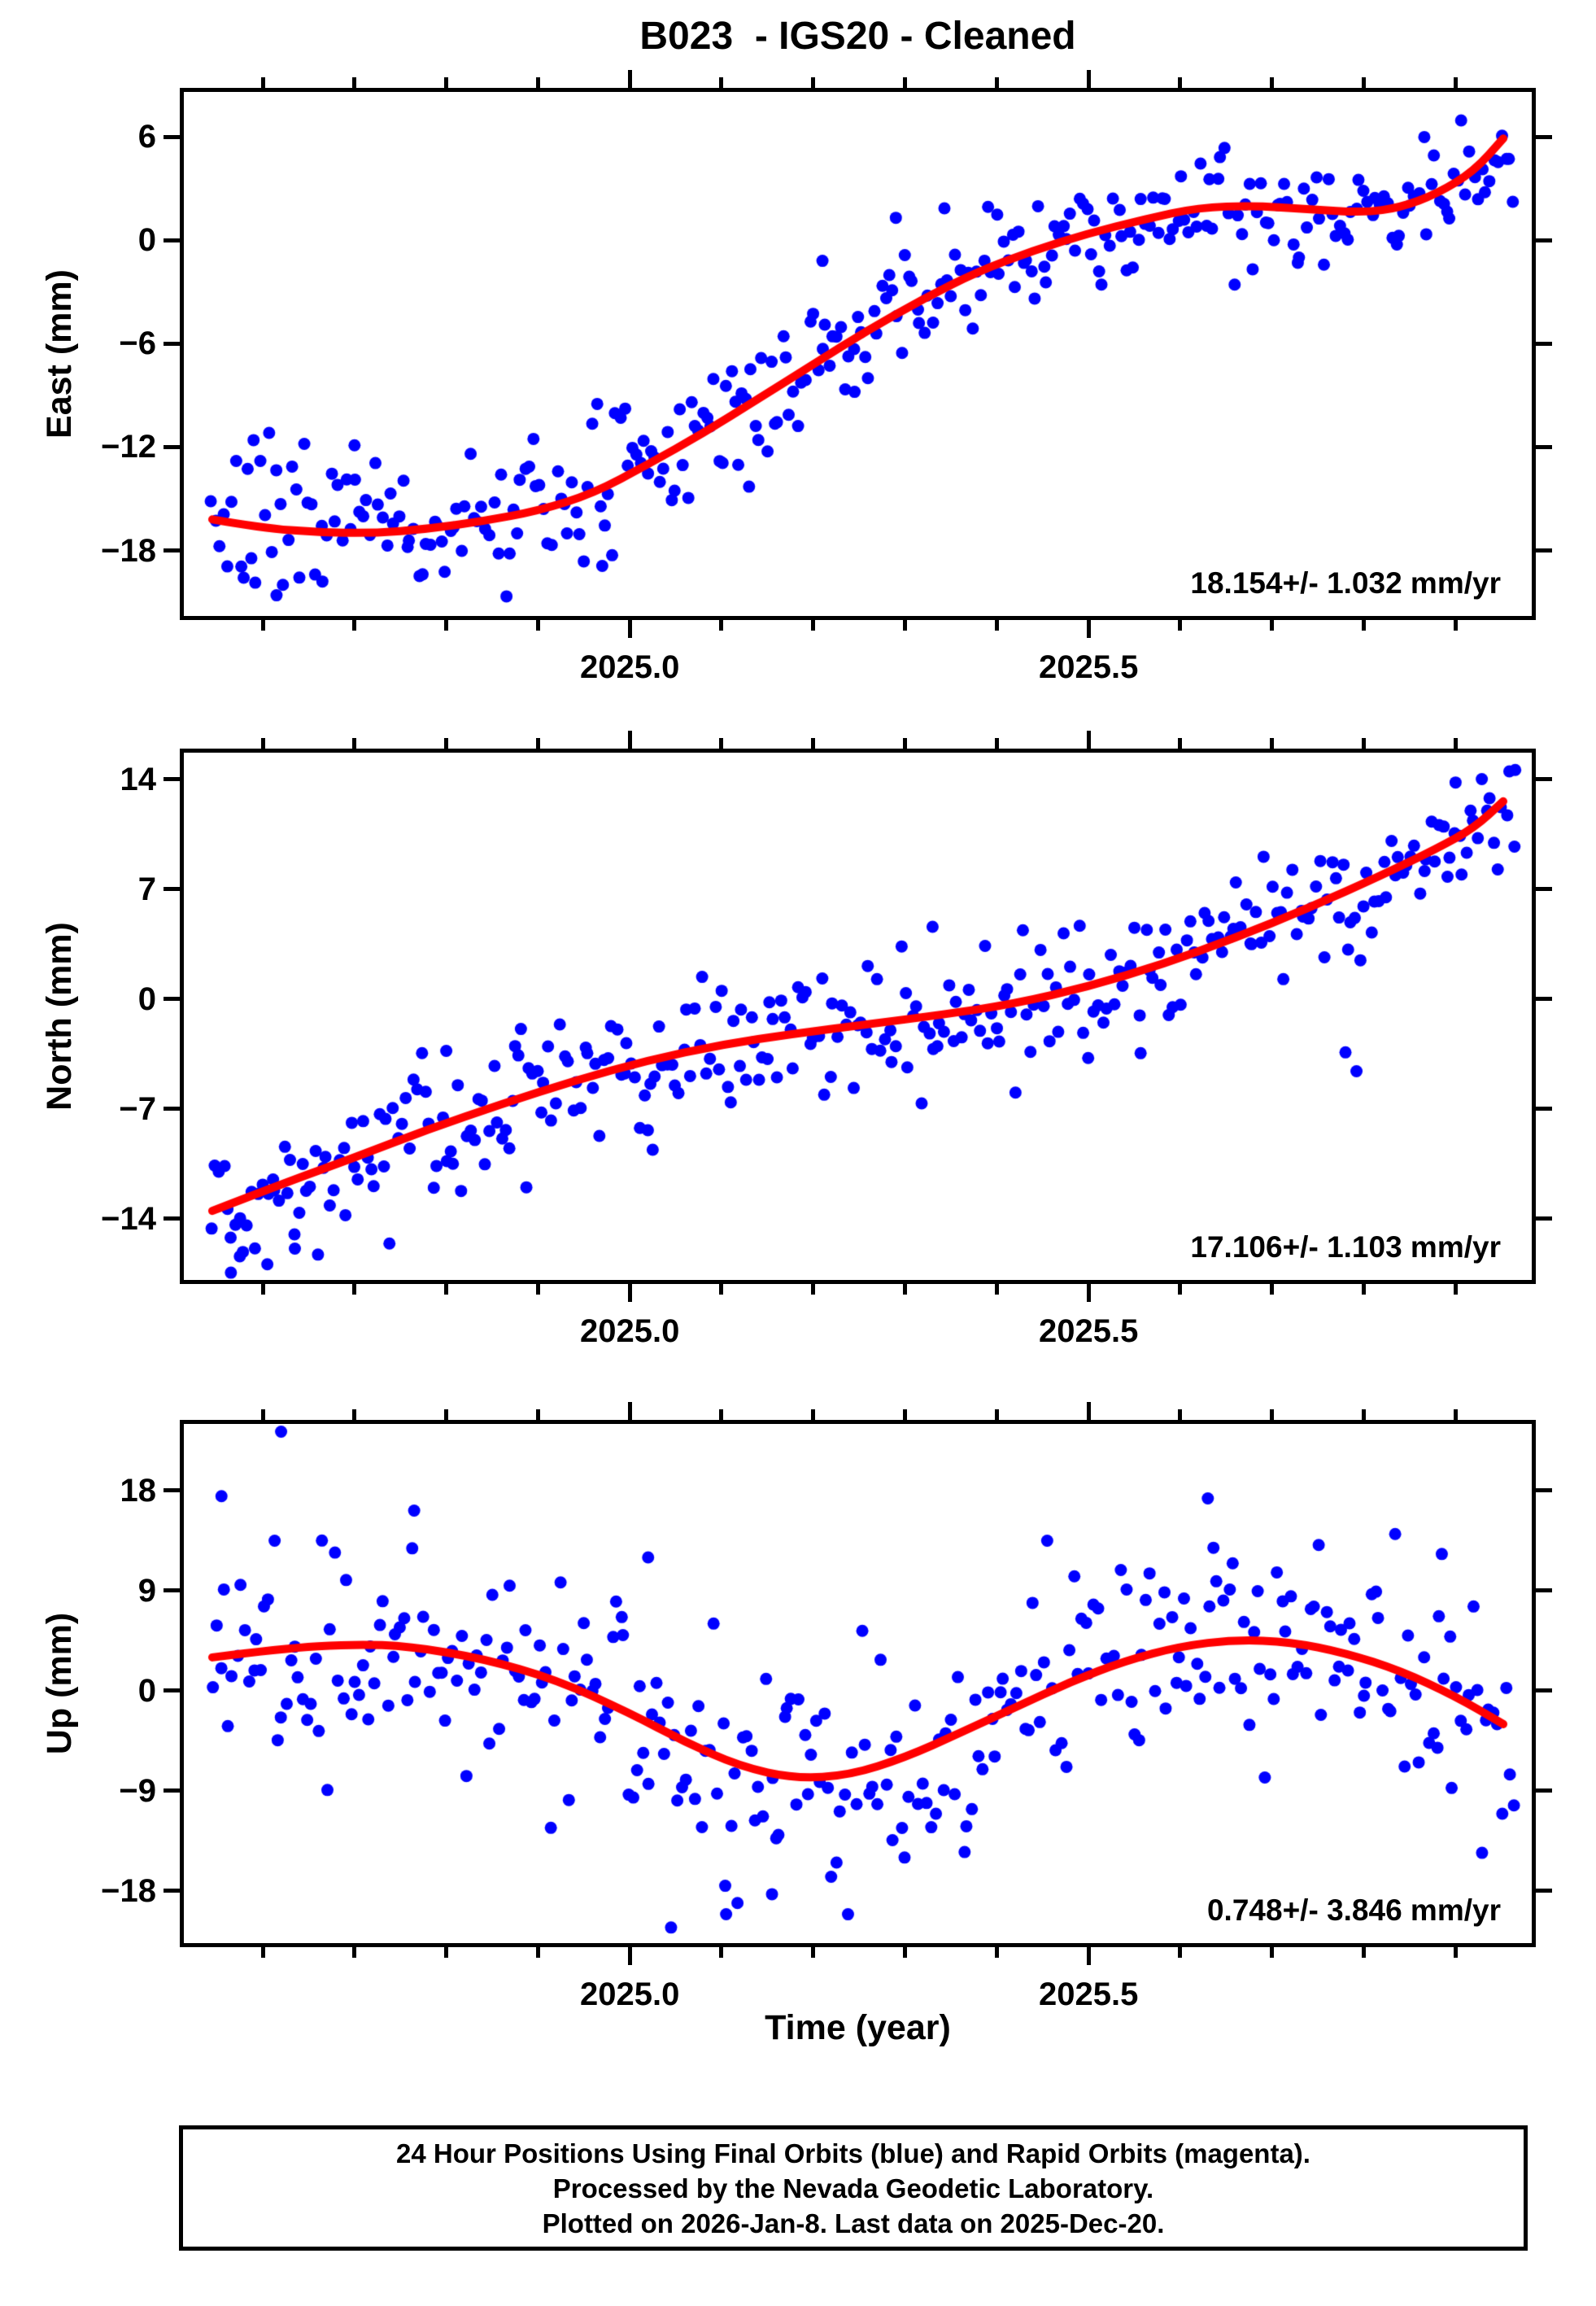 The image size is (1596, 2306). I want to click on x-tick-label: 2025.0, so click(630, 667).